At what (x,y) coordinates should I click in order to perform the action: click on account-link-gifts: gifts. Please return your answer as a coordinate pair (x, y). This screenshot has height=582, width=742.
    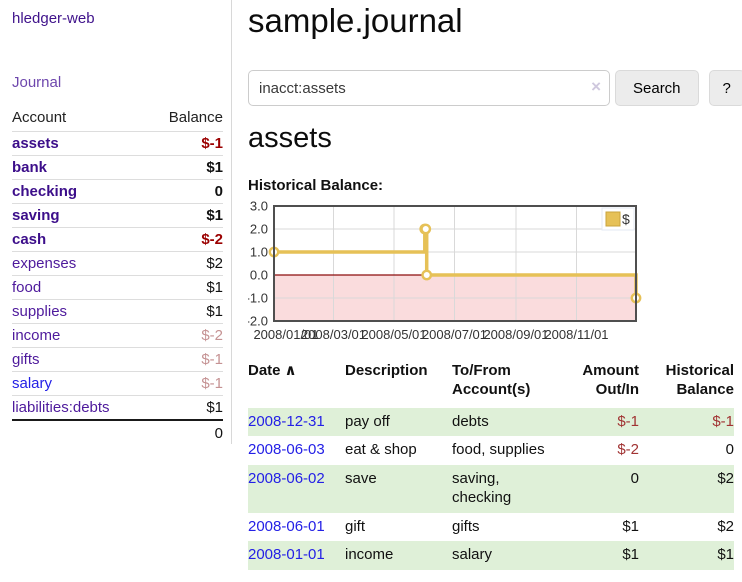
    Looking at the image, I should click on (26, 359).